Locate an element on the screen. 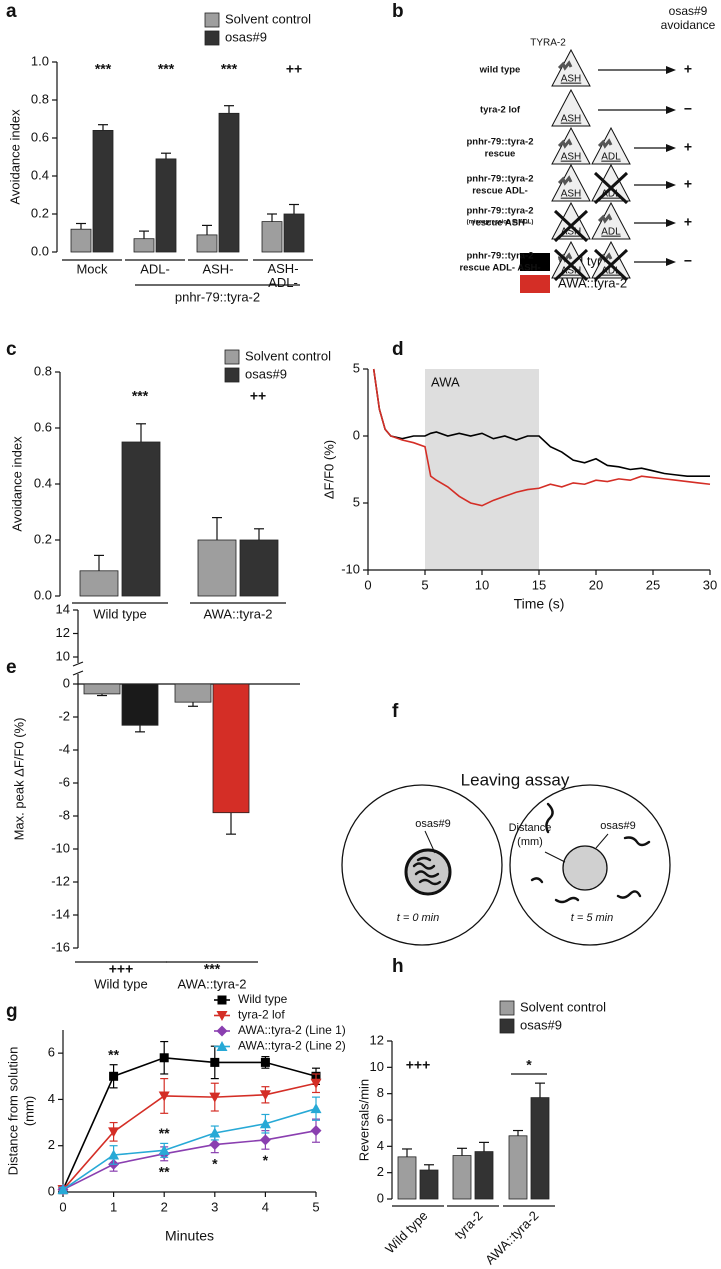 This screenshot has height=1269, width=721. x-axis-label: Time (s) is located at coordinates (539, 604).